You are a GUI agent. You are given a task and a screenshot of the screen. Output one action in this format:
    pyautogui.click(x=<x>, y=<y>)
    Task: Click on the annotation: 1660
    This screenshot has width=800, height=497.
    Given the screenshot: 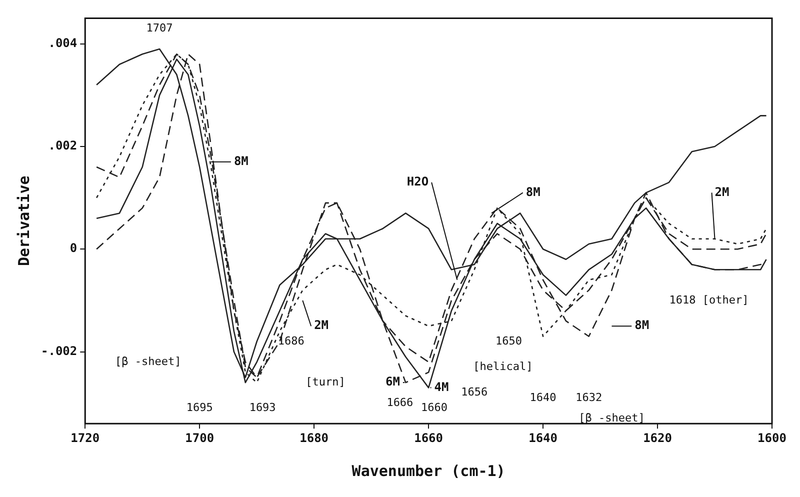 What is the action you would take?
    pyautogui.click(x=434, y=407)
    